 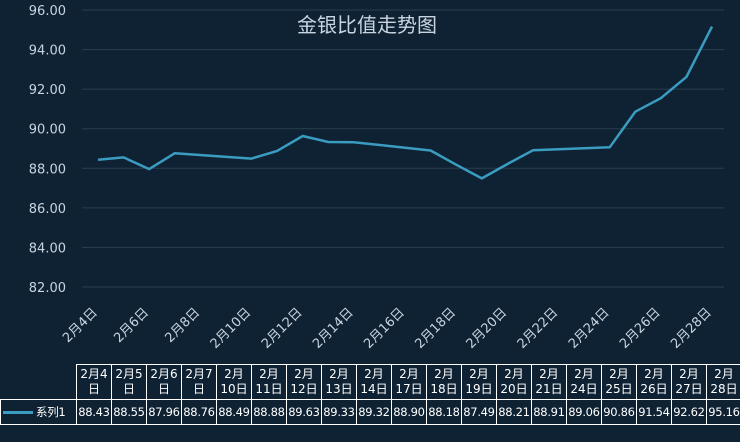 I want to click on x-tick-label: 2月8日, so click(x=182, y=325).